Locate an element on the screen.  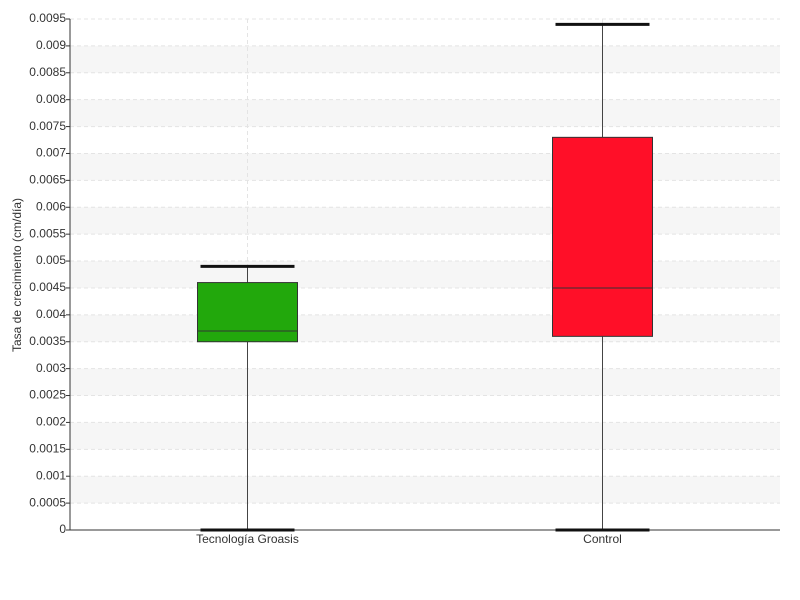
y-axis-label: Tasa de crecimiento (cm/día) is located at coordinates (17, 275).